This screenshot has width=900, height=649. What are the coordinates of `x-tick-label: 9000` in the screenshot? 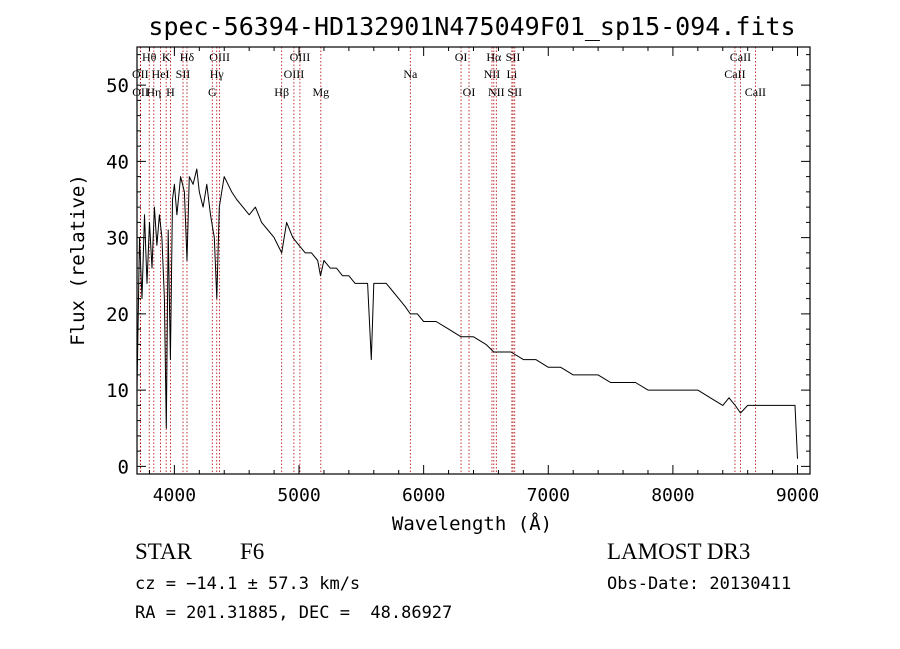 It's located at (797, 495).